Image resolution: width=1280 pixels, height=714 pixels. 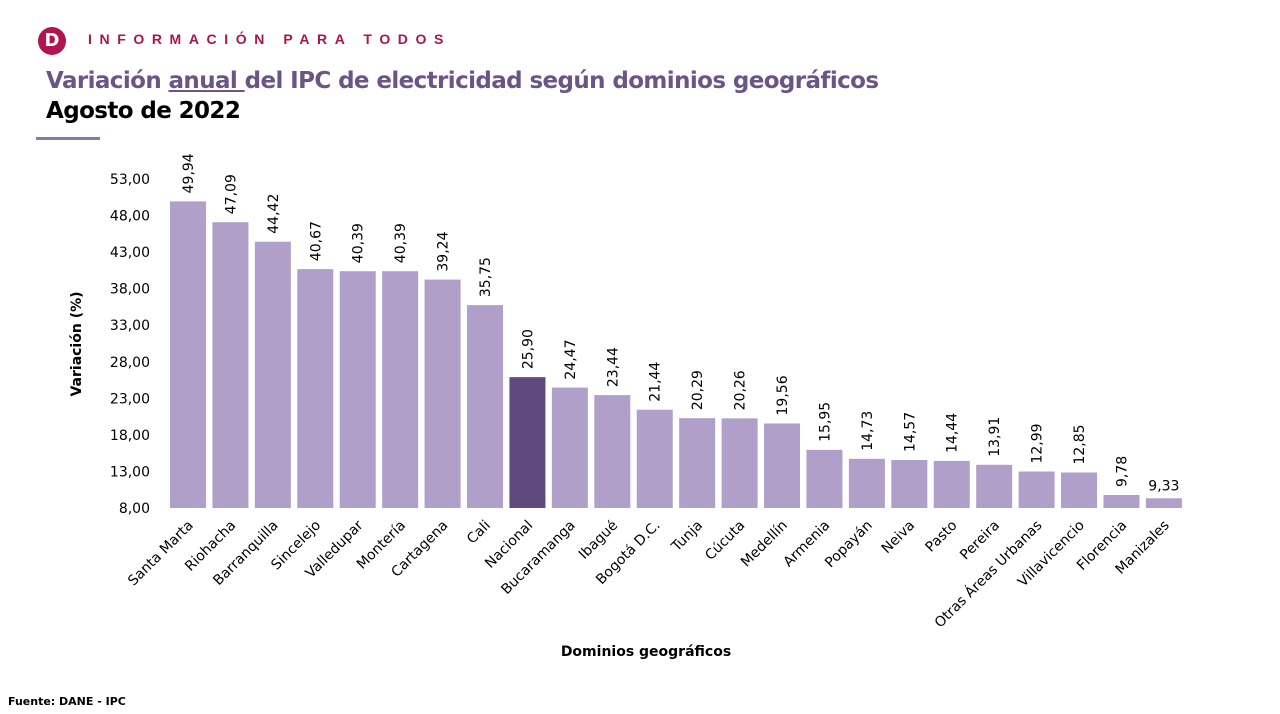 I want to click on data-label: 14,44, so click(x=953, y=433).